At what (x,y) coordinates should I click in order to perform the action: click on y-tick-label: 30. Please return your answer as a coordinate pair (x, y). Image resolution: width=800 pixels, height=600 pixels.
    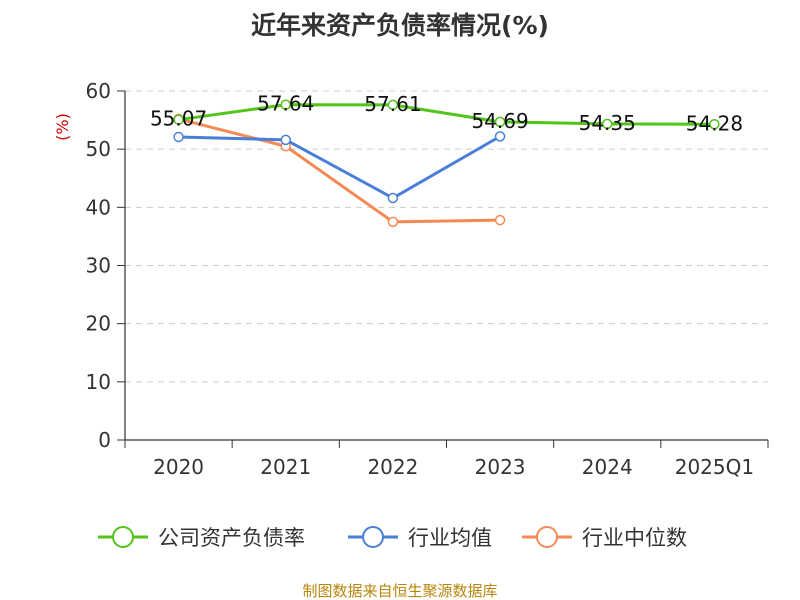
    Looking at the image, I should click on (98, 266).